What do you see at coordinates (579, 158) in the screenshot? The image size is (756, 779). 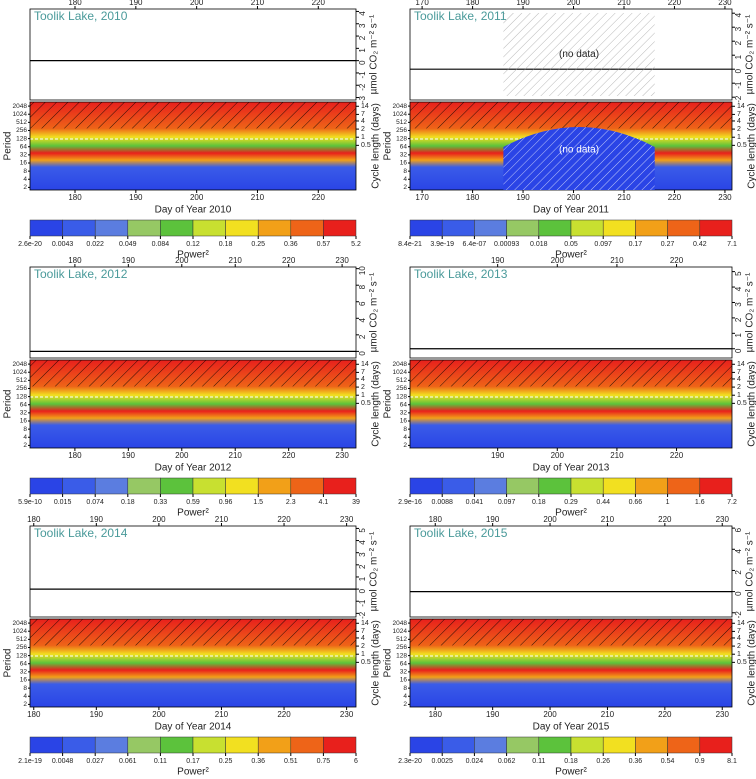 I see `no-data-hatch` at bounding box center [579, 158].